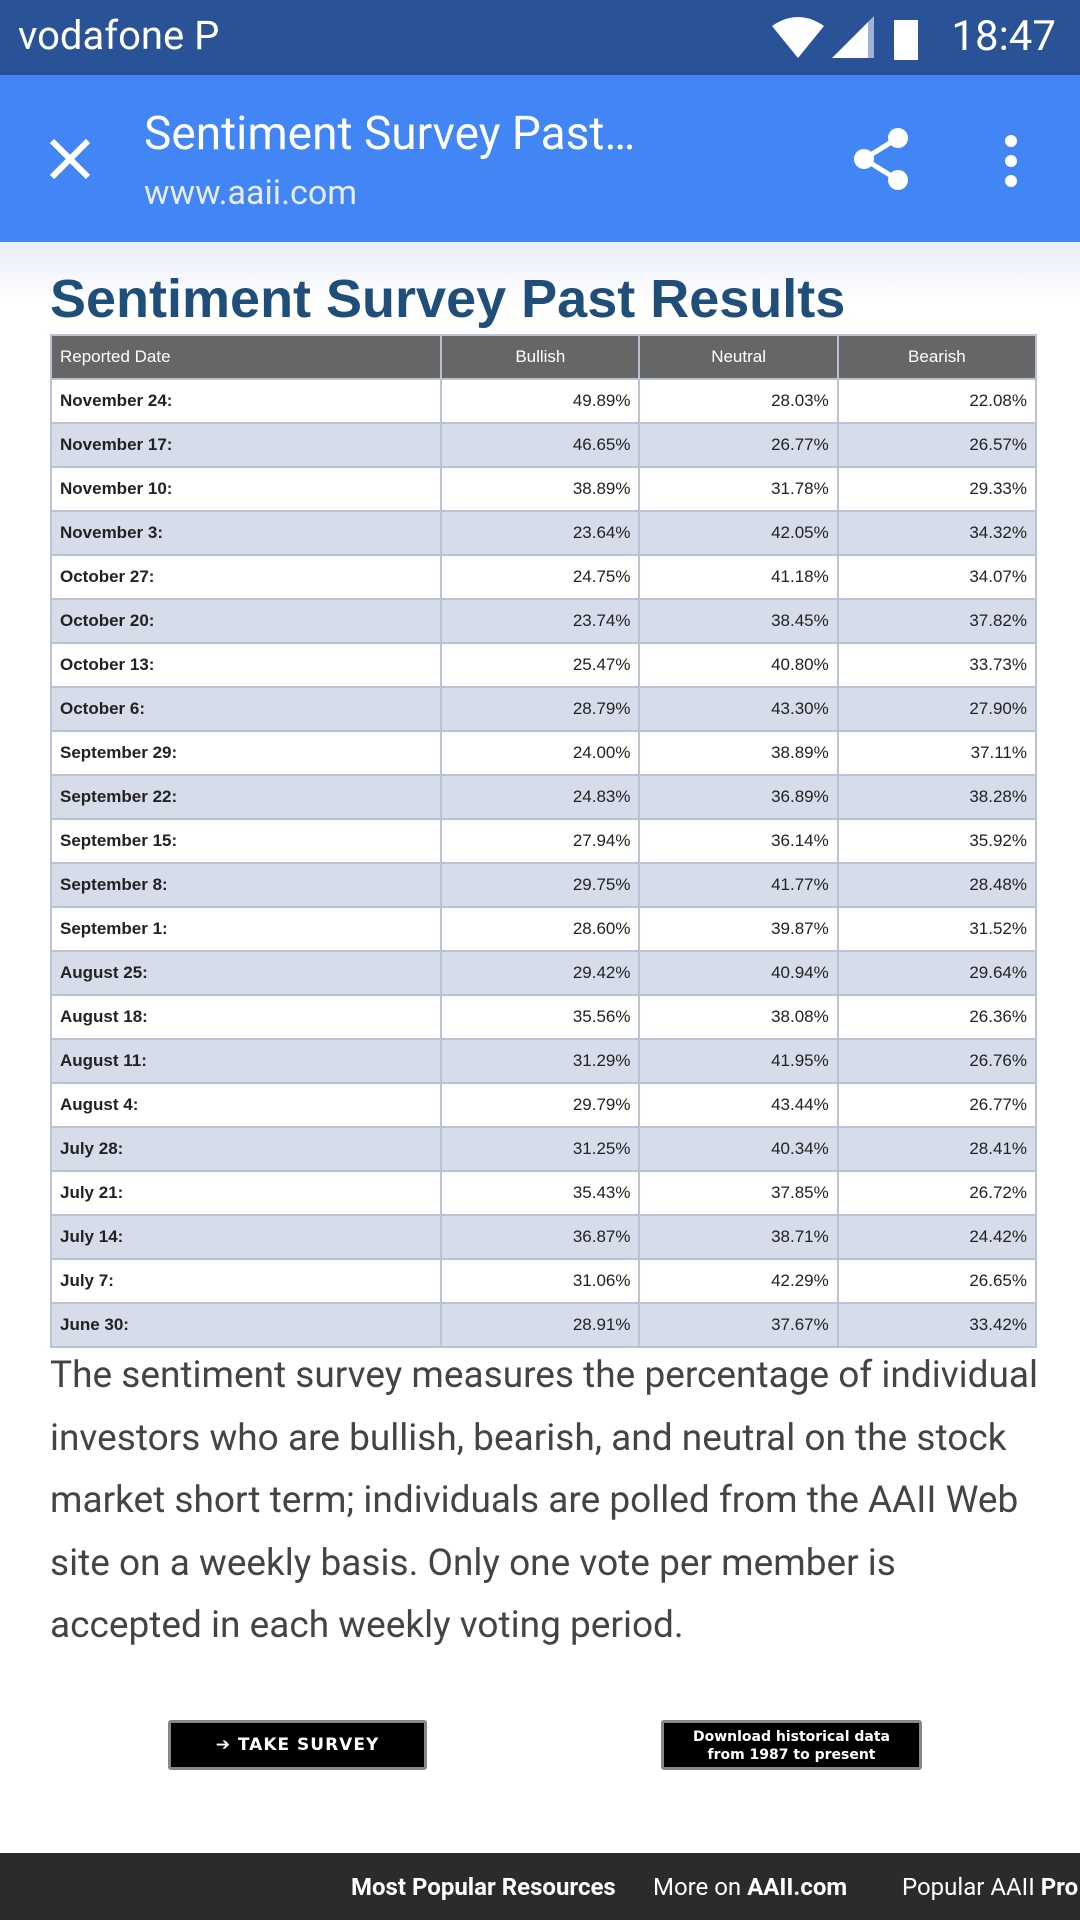 Image resolution: width=1080 pixels, height=1920 pixels. Describe the element at coordinates (540, 37) in the screenshot. I see `status-bar: vodafone P 18:47` at that location.